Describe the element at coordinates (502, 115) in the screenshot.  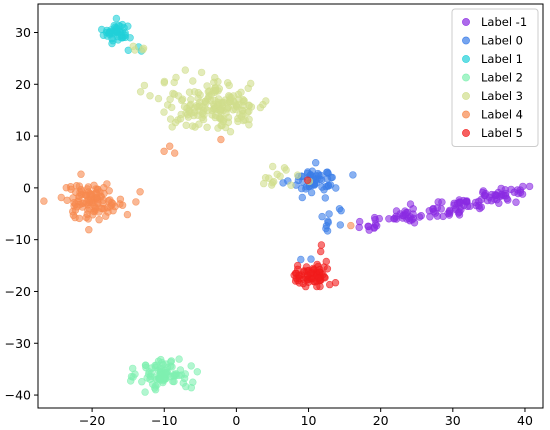
I see `legend-label: Label 4` at that location.